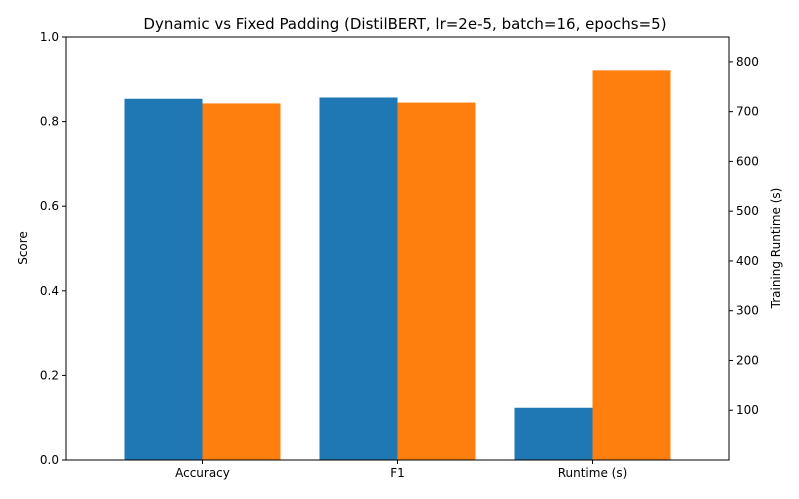 This screenshot has width=799, height=499. Describe the element at coordinates (49, 460) in the screenshot. I see `y-tick-label: 0.0` at that location.